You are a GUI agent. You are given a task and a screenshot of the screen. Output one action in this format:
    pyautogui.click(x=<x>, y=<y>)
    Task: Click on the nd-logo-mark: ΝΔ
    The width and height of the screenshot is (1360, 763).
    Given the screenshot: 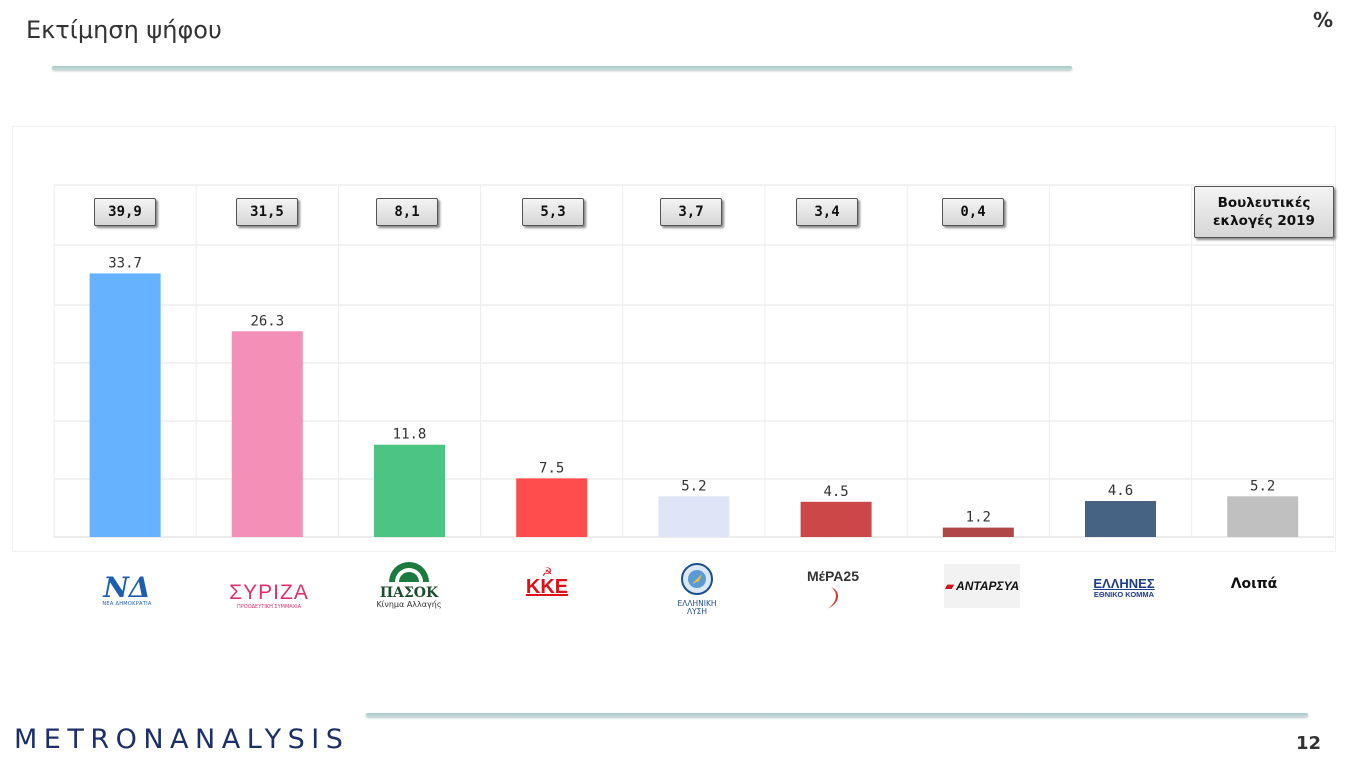 What is the action you would take?
    pyautogui.click(x=127, y=587)
    